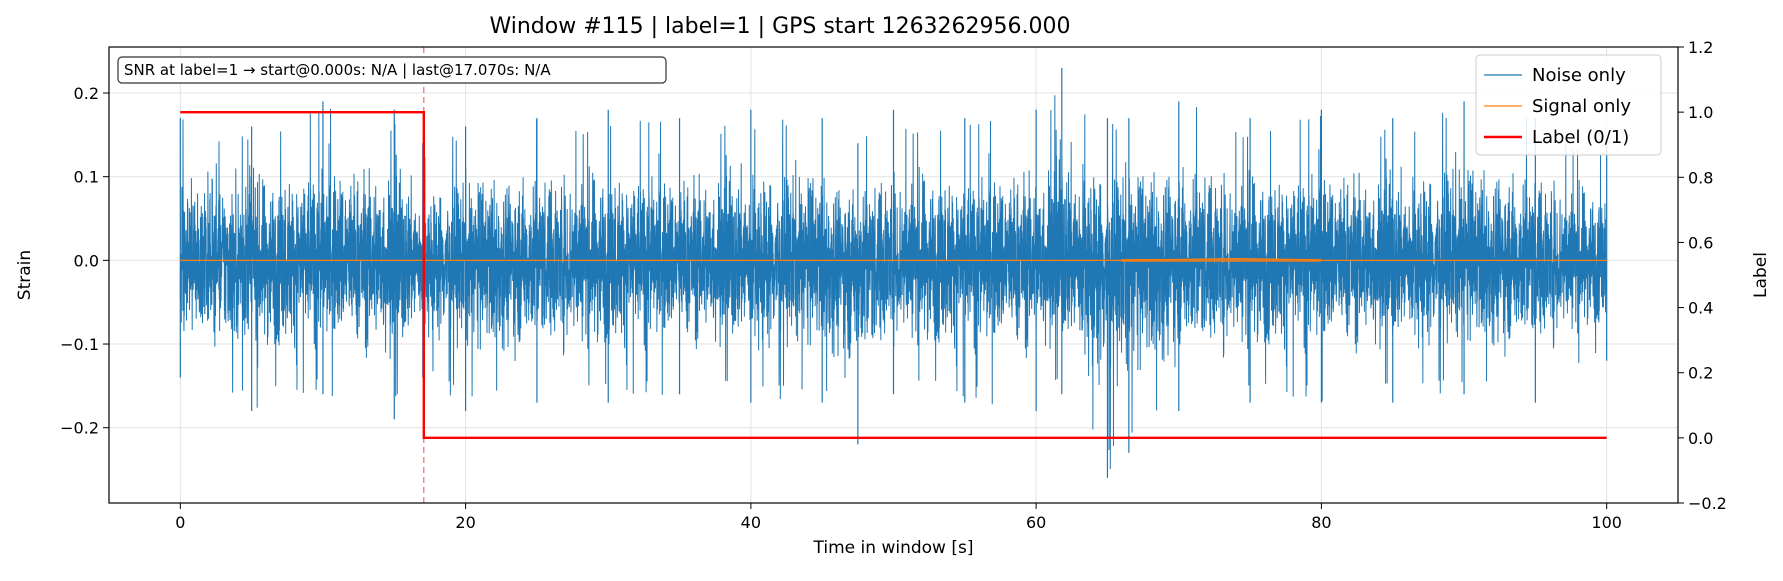 The height and width of the screenshot is (581, 1783). Describe the element at coordinates (1606, 522) in the screenshot. I see `x-tick-label: 100` at that location.